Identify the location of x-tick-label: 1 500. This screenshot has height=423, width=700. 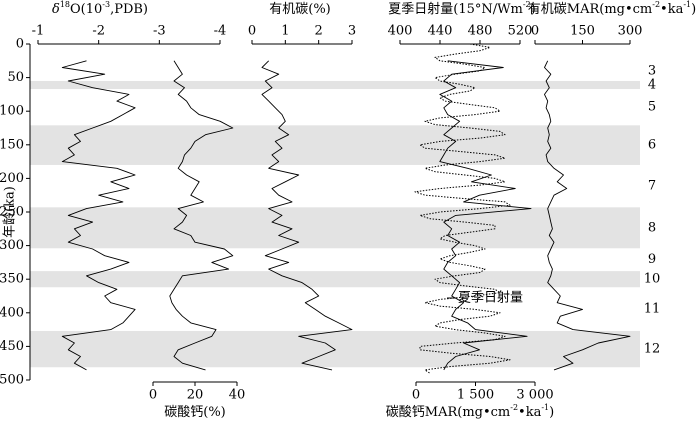
(475, 395).